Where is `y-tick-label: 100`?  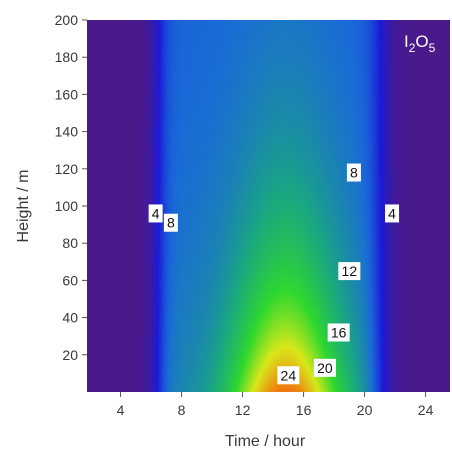 y-tick-label: 100 is located at coordinates (67, 206).